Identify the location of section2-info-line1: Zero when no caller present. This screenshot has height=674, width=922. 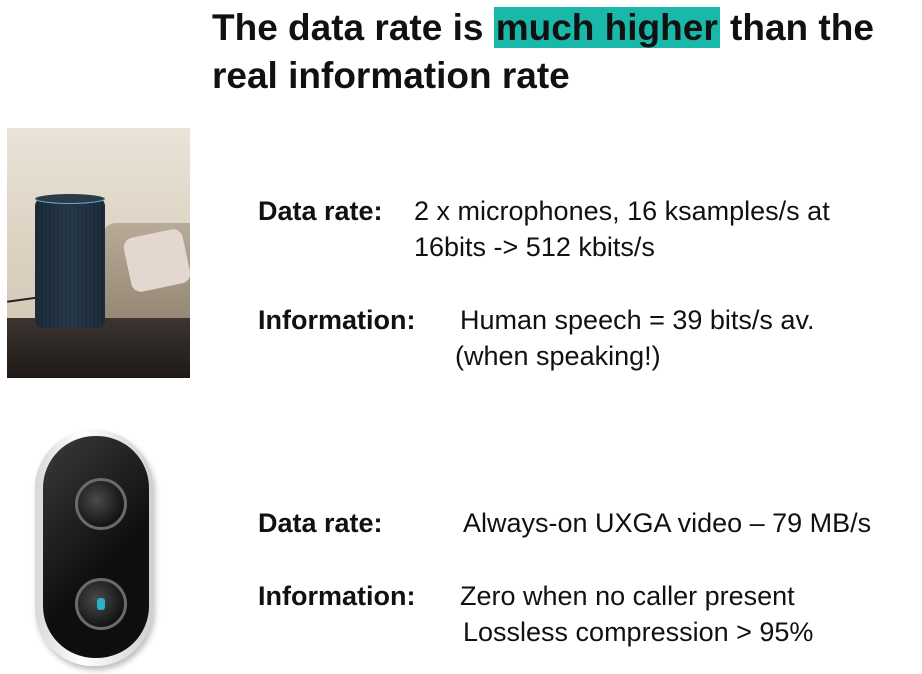
(627, 596).